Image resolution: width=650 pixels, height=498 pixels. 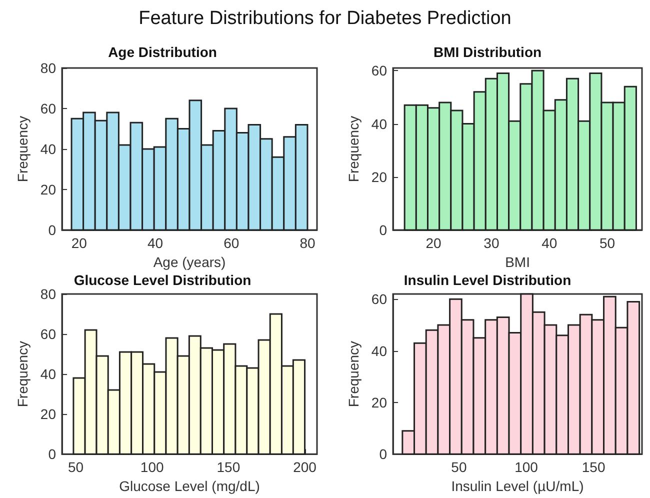 What do you see at coordinates (163, 280) in the screenshot?
I see `chart-title: Glucose Level Distribution` at bounding box center [163, 280].